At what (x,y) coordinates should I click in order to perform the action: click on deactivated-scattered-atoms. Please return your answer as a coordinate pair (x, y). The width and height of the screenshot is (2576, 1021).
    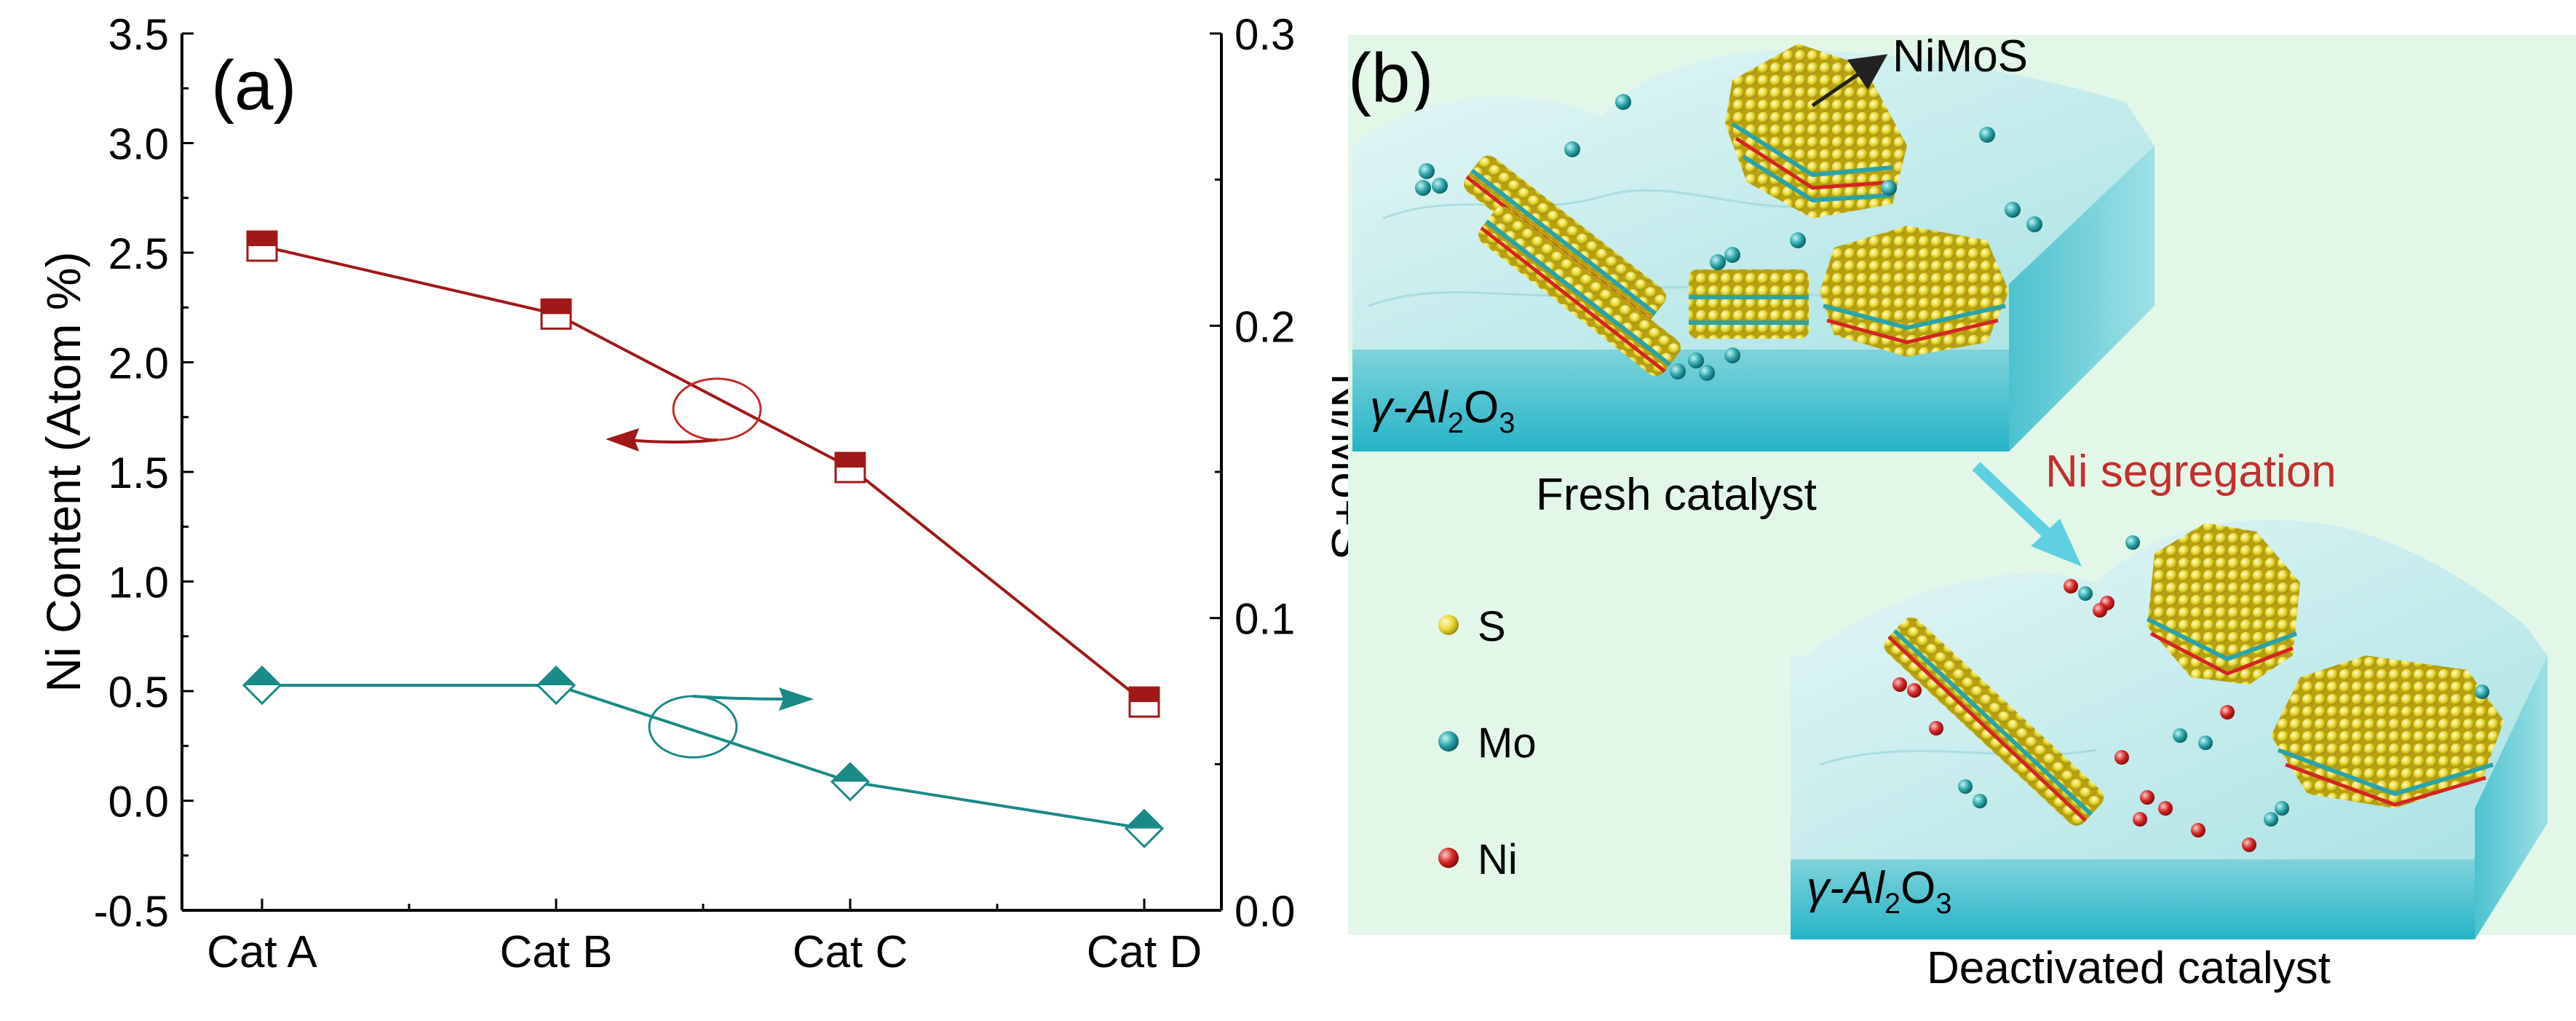
    Looking at the image, I should click on (2191, 694).